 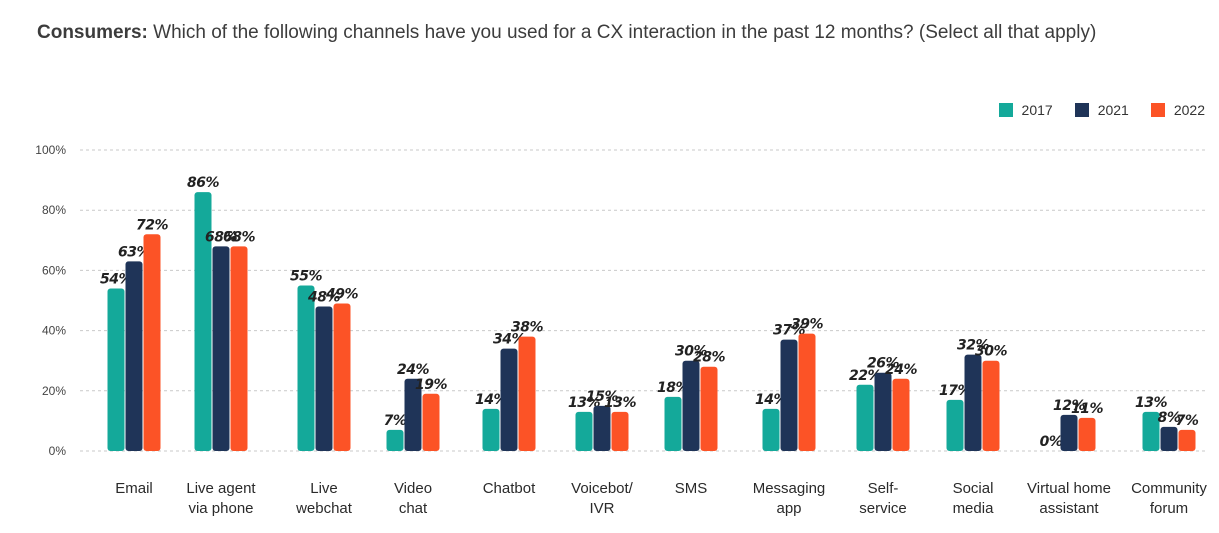 I want to click on data-label: 34%, so click(x=509, y=340).